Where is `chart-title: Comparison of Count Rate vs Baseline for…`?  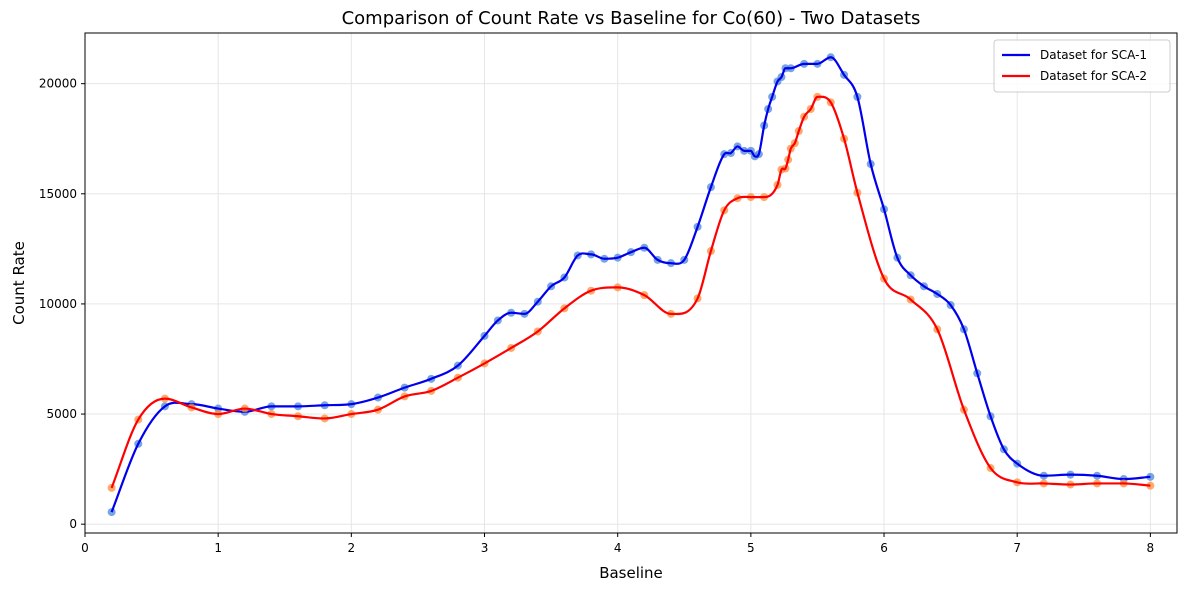
chart-title: Comparison of Count Rate vs Baseline for… is located at coordinates (631, 18).